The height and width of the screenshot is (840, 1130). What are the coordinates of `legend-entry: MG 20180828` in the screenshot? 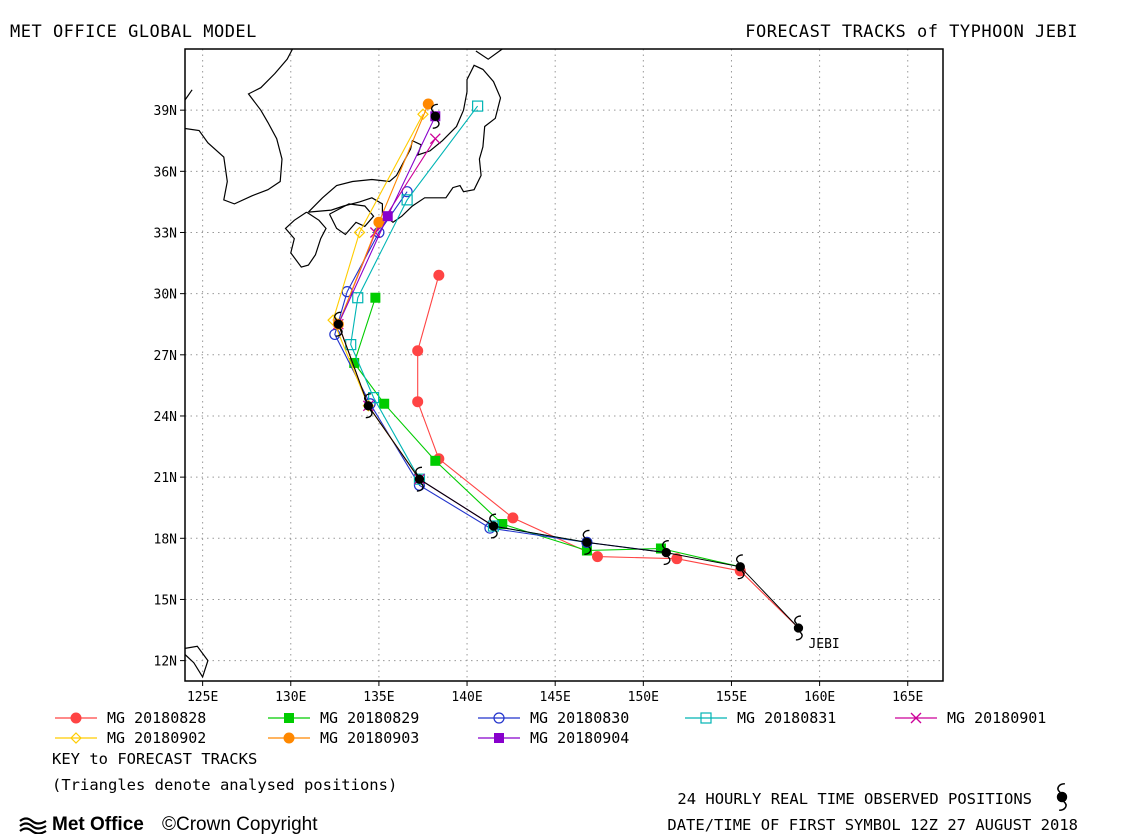 It's located at (130, 718).